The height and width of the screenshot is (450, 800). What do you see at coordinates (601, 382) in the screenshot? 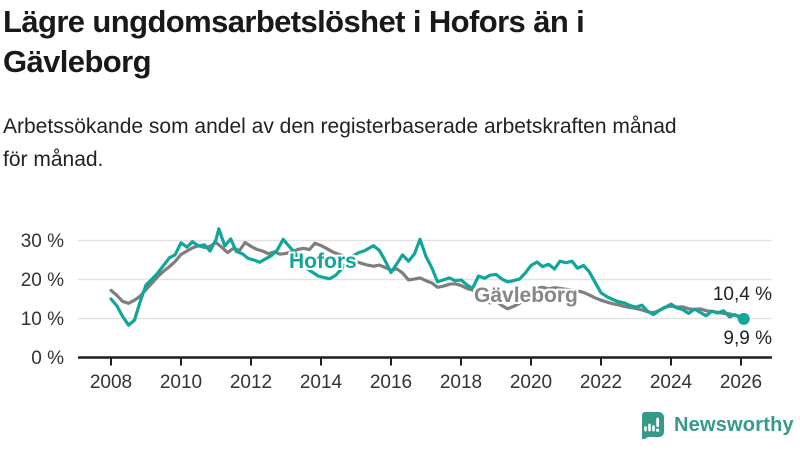
I see `svg-text: 2022` at bounding box center [601, 382].